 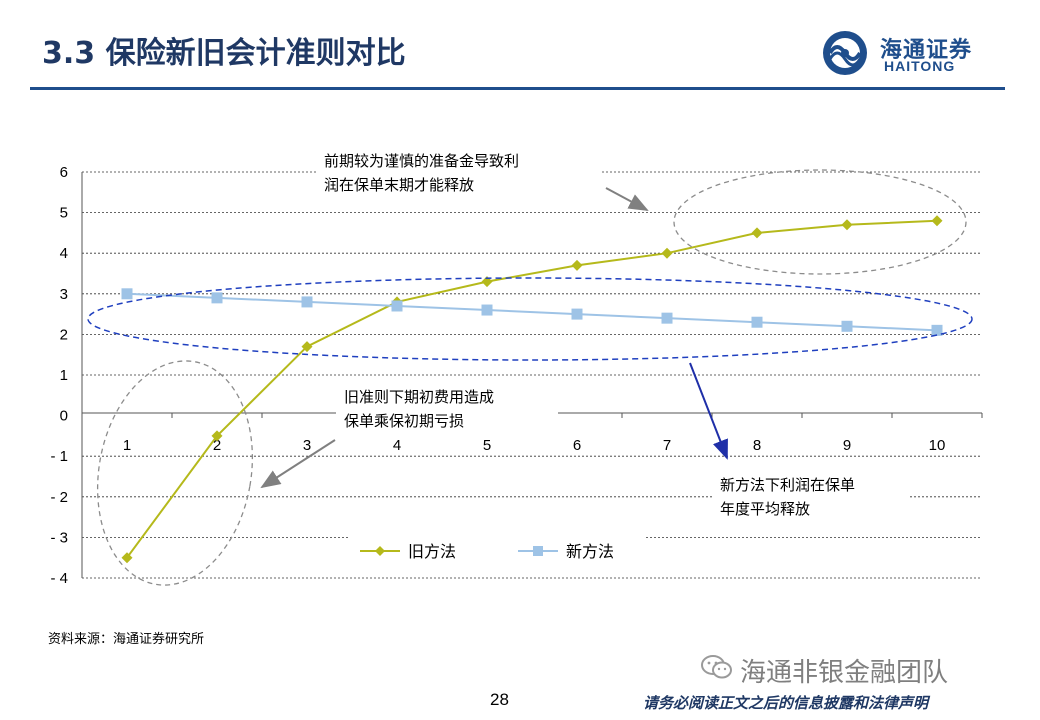 I want to click on y-tick-label: - 3, so click(x=59, y=537).